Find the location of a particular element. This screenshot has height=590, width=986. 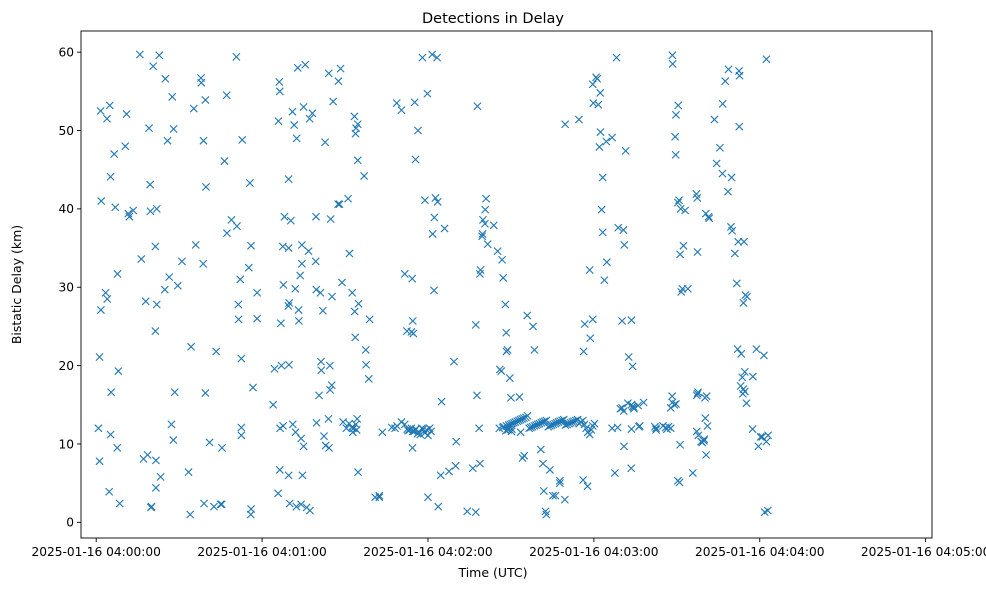

x-tick-label: 2025-01-16 04:05:00 is located at coordinates (923, 552).